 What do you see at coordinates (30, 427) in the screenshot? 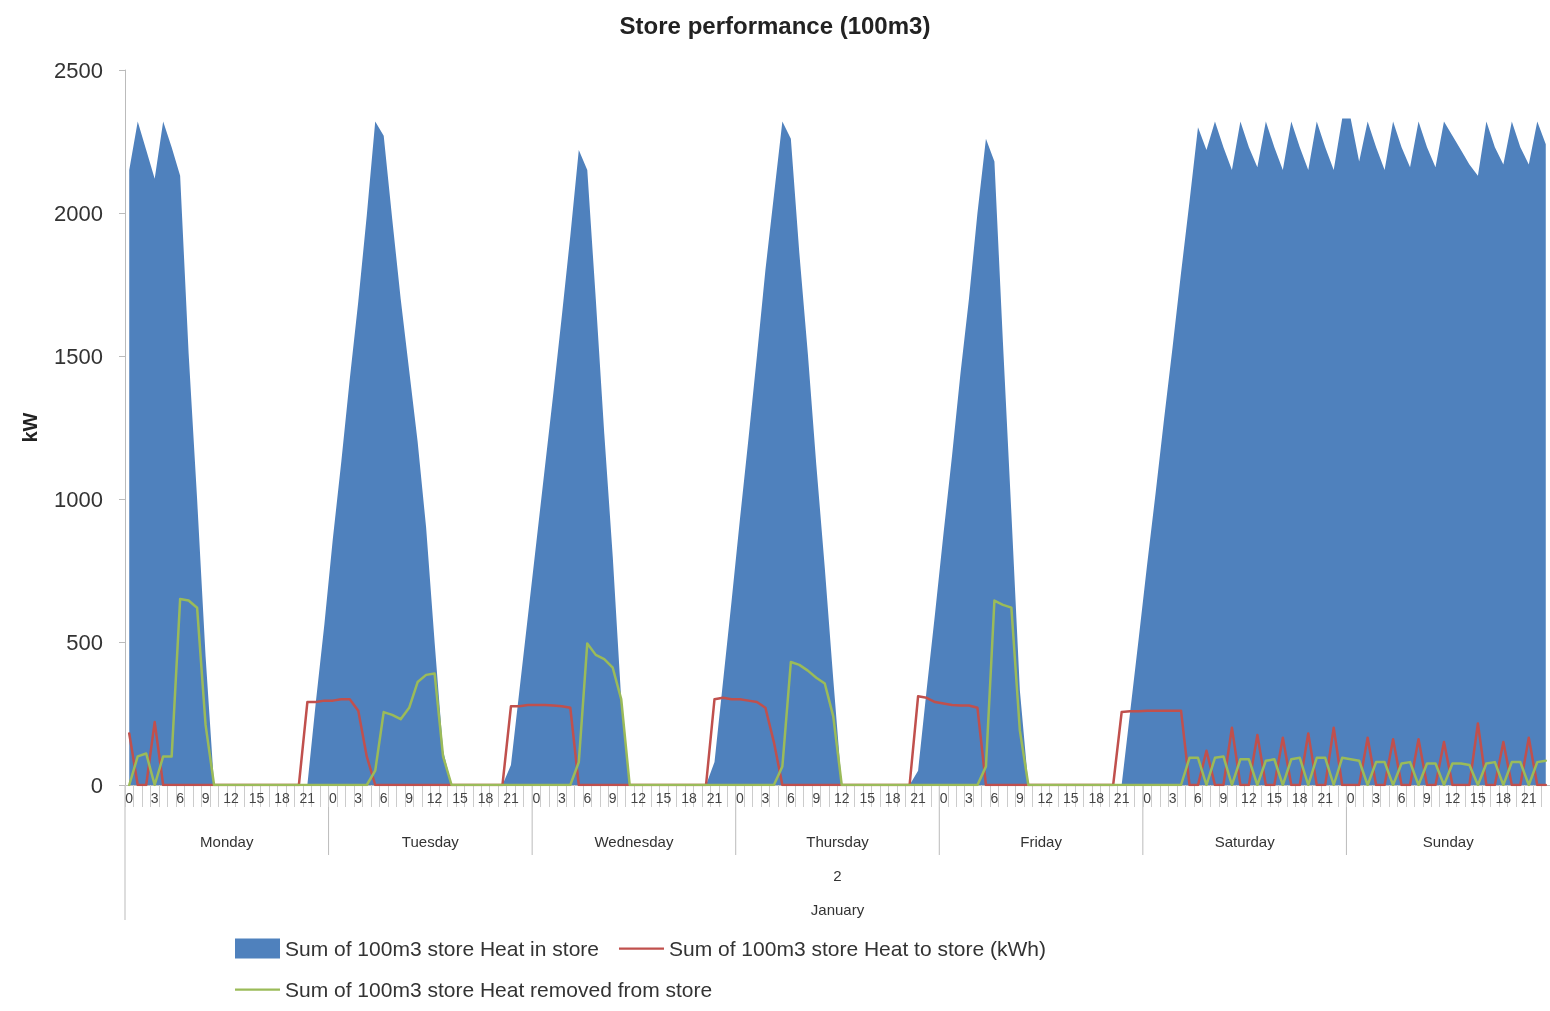
I see `y-axis-title: kW` at bounding box center [30, 427].